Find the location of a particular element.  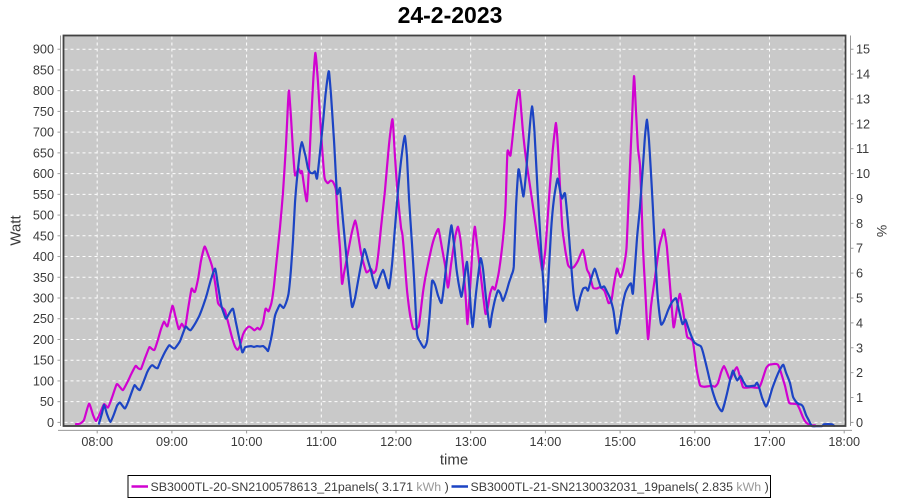

svg-text: 100 is located at coordinates (43, 381).